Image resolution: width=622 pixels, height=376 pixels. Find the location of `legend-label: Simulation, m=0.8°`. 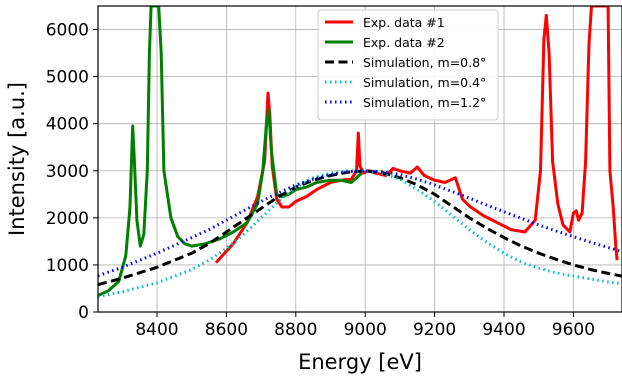

legend-label: Simulation, m=0.8° is located at coordinates (424, 62).